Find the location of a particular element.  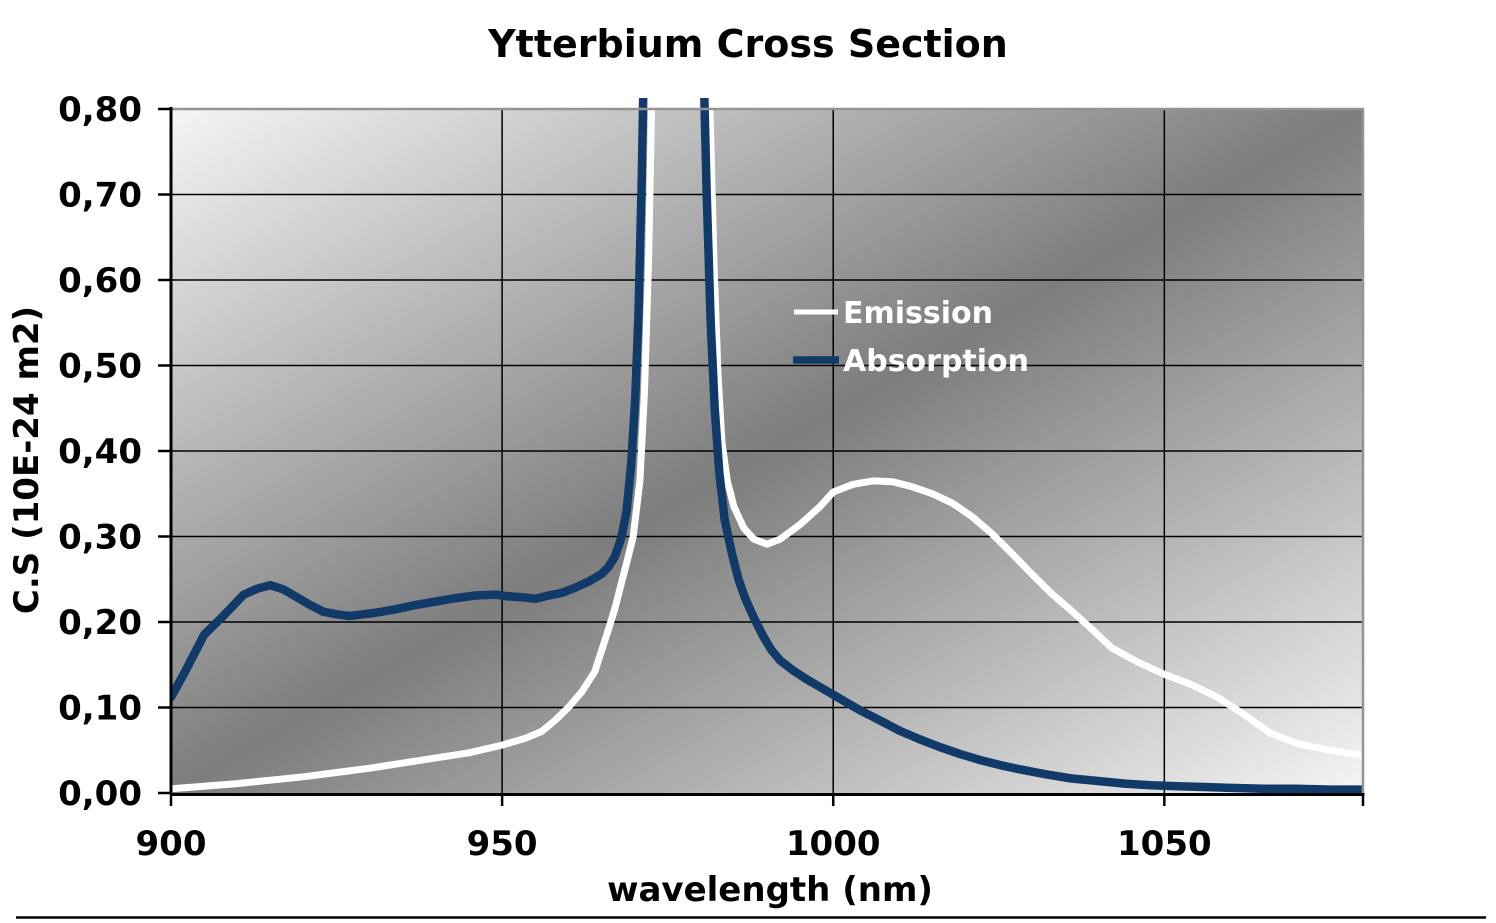

x-axis-title: wavelength (nm) is located at coordinates (770, 890).